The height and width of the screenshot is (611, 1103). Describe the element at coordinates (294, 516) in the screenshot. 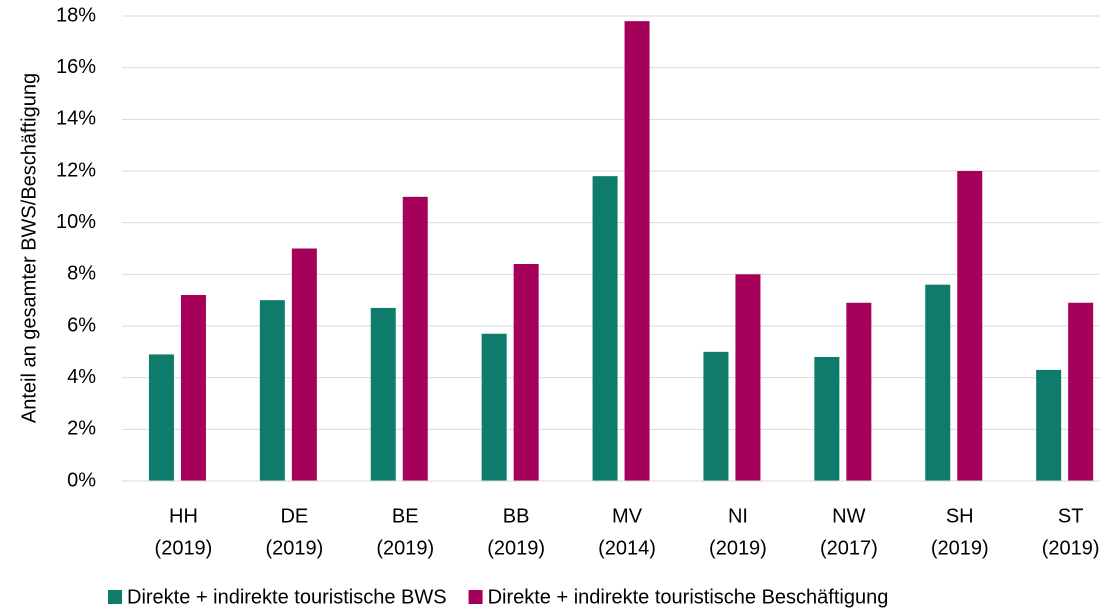

I see `x-tick-label: DE` at that location.